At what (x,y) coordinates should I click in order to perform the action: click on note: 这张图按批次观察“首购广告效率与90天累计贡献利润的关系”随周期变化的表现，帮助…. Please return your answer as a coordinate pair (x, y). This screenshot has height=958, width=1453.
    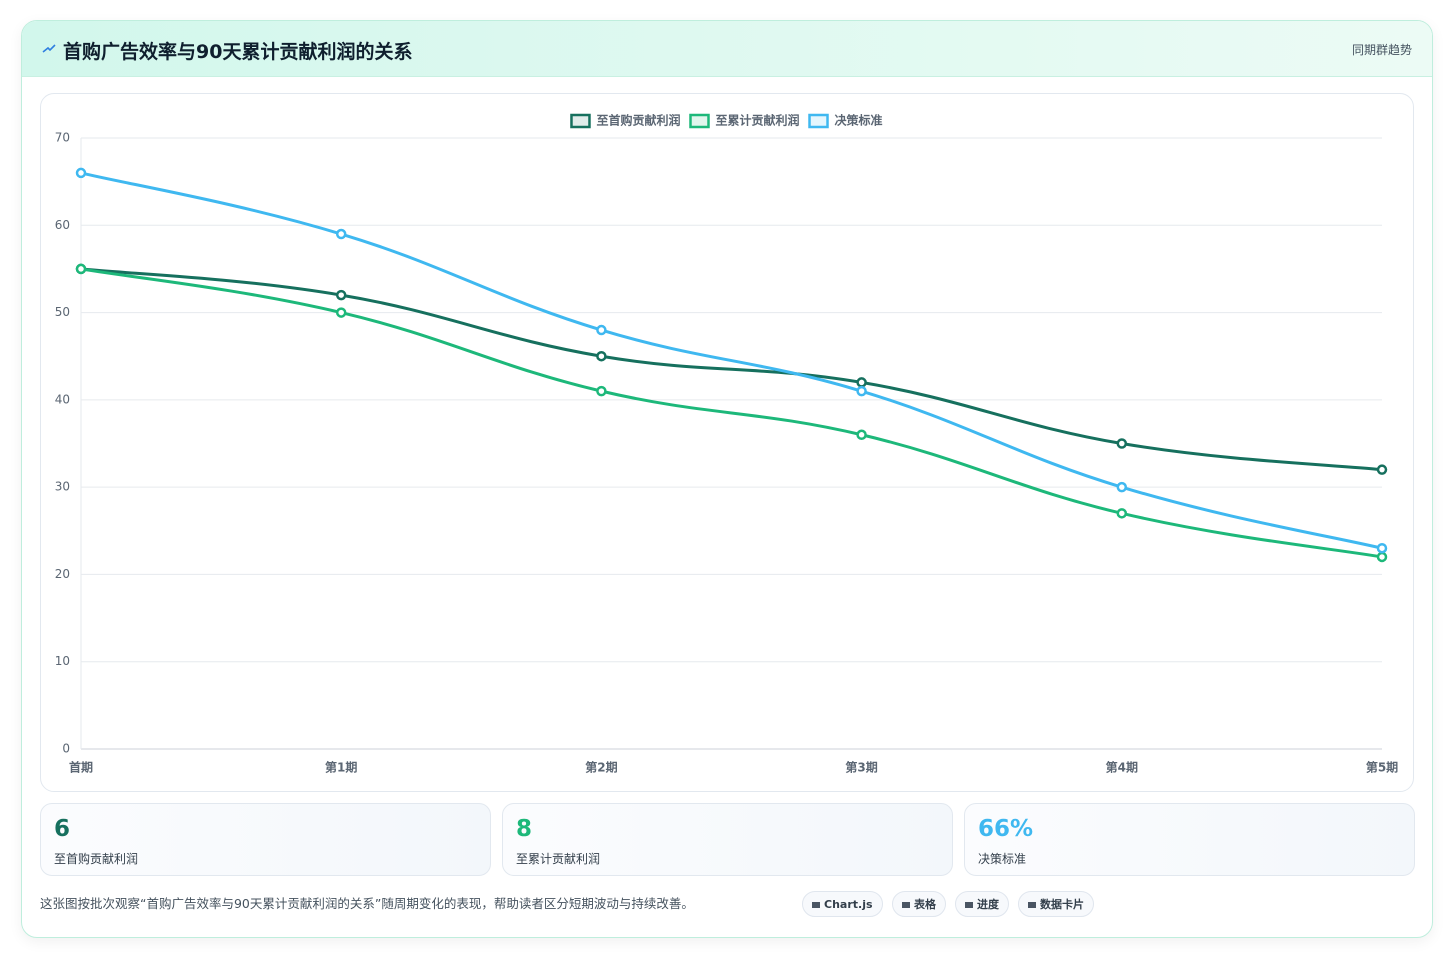
    Looking at the image, I should click on (367, 903).